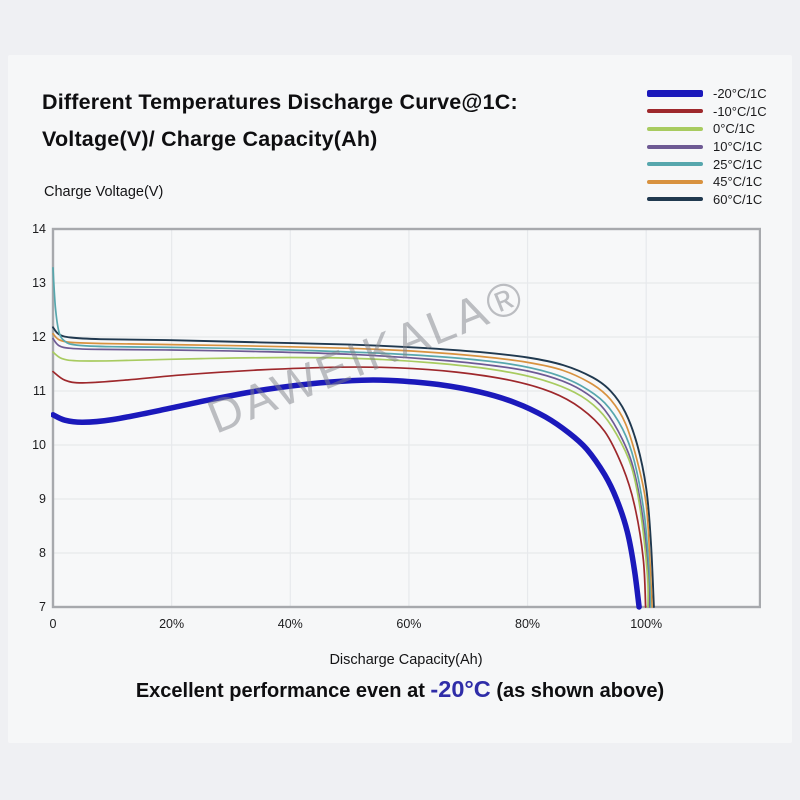 The image size is (800, 800). I want to click on y-tick-13: 13, so click(39, 283).